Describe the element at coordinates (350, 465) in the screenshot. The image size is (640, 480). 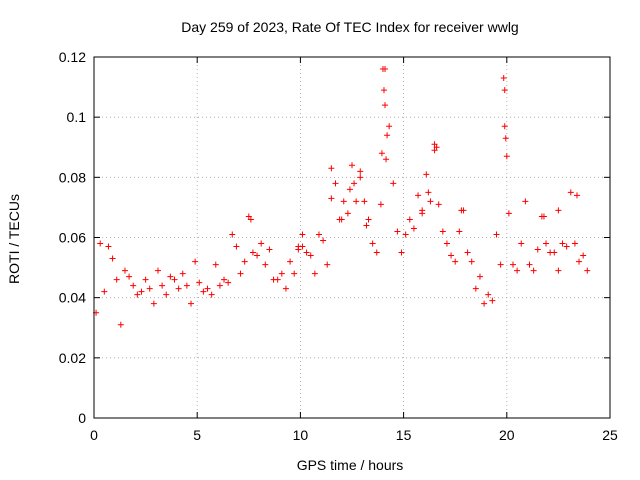
I see `x-axis-label: GPS time / hours` at that location.